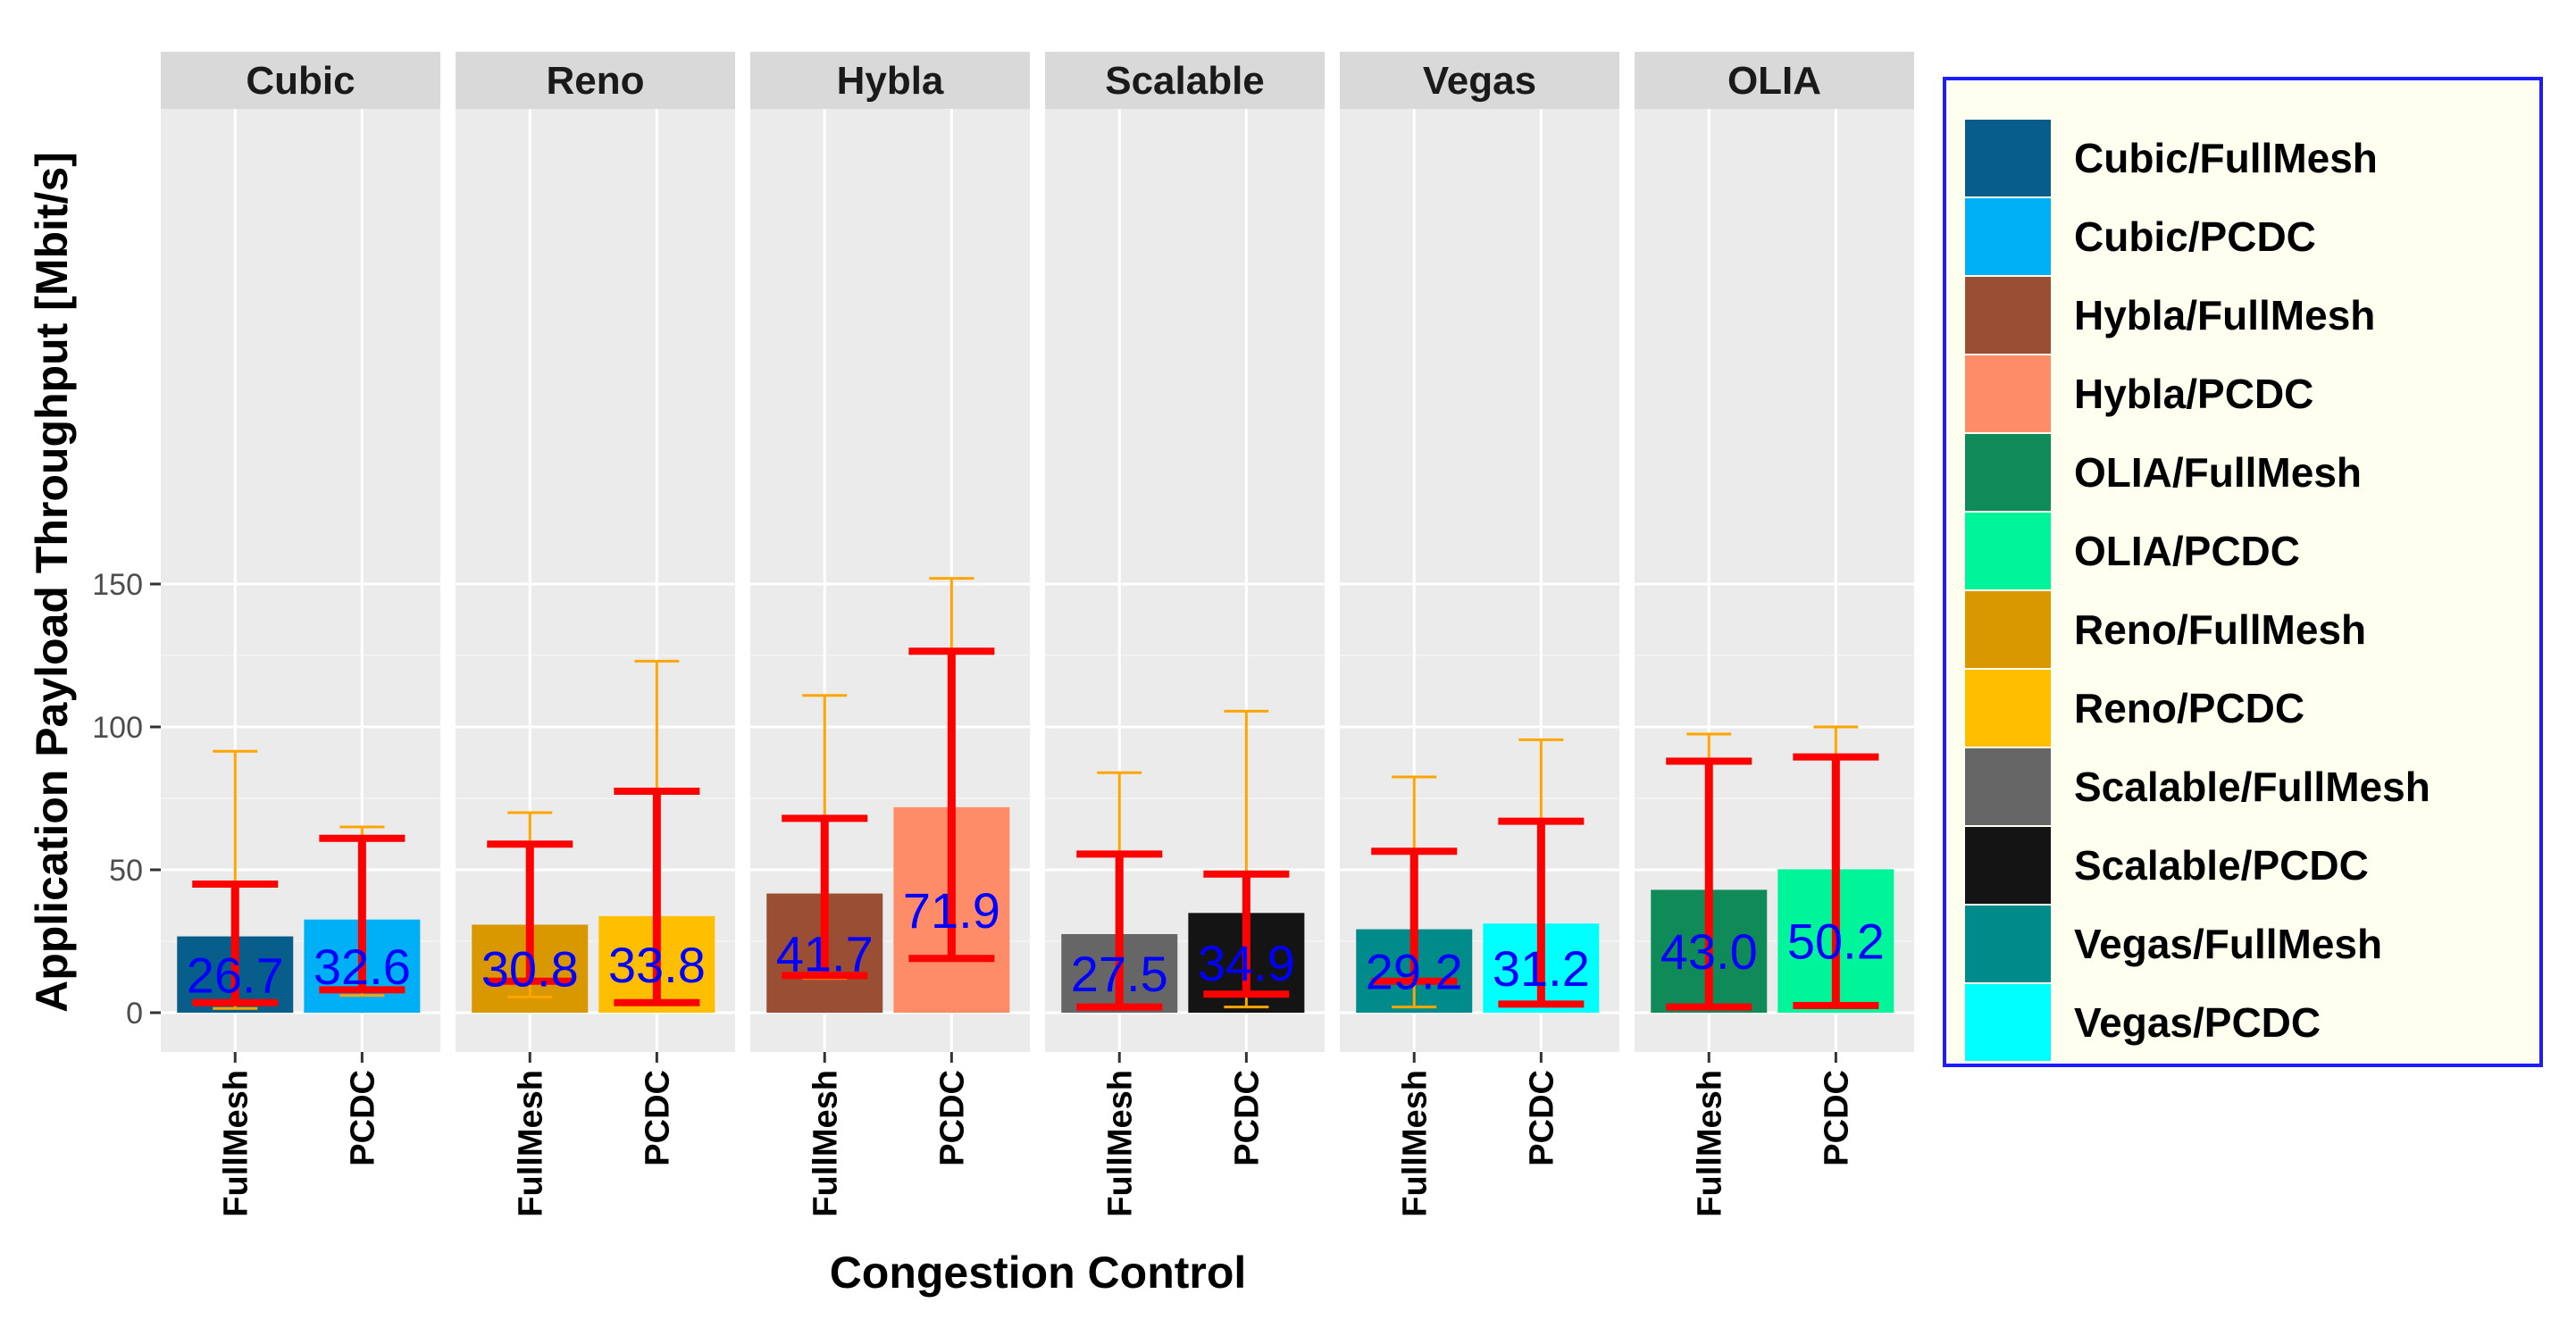 The image size is (2576, 1319). What do you see at coordinates (952, 795) in the screenshot?
I see `bar-group-hybla-pcdc: 71.9` at bounding box center [952, 795].